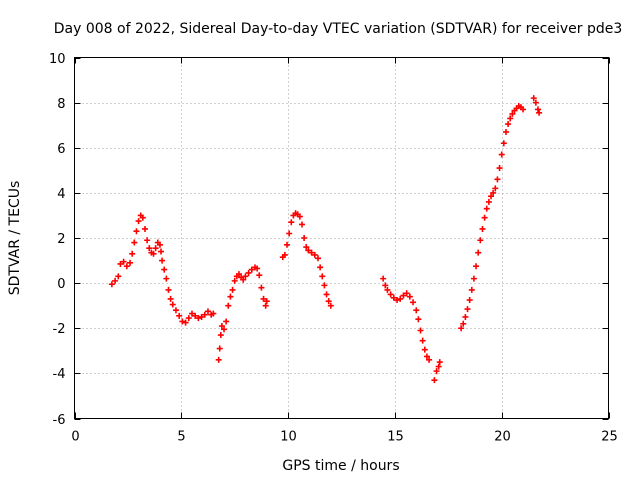 This screenshot has height=480, width=640. Describe the element at coordinates (61, 194) in the screenshot. I see `y-tick-label: 4` at that location.